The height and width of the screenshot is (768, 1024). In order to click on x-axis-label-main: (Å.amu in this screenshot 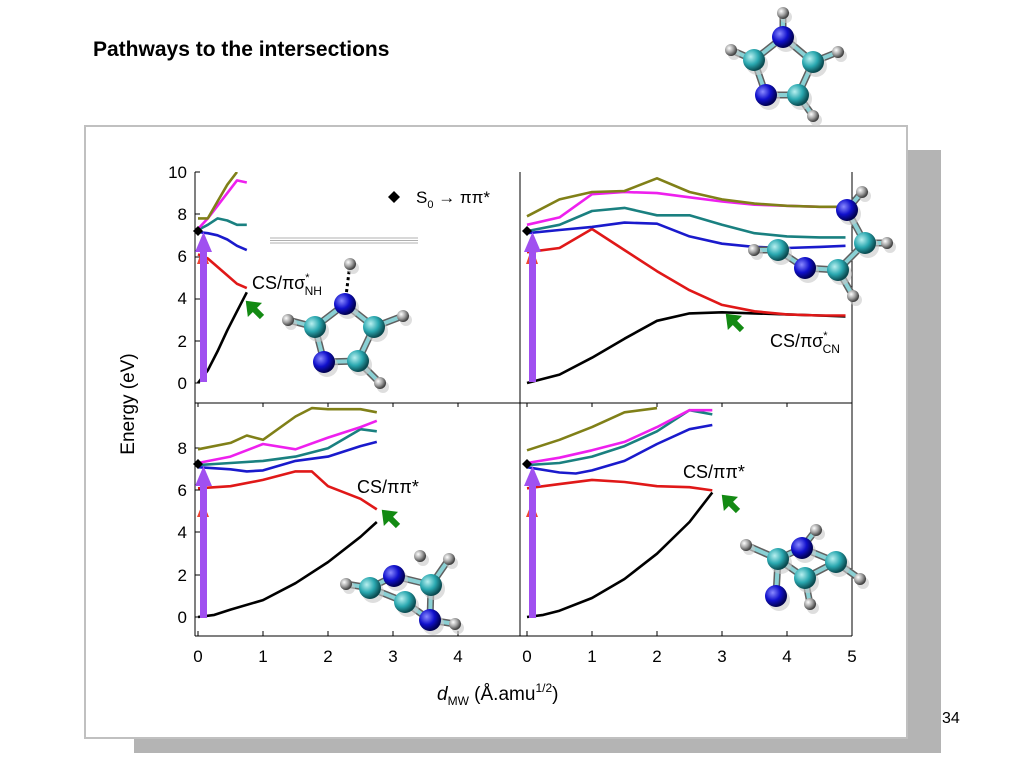, I will do `click(502, 694)`.